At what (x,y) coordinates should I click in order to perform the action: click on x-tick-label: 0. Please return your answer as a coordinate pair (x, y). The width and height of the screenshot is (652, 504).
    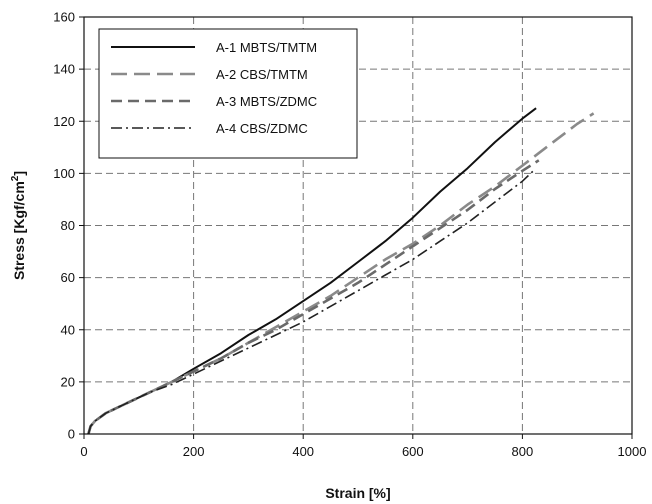
    Looking at the image, I should click on (83, 451).